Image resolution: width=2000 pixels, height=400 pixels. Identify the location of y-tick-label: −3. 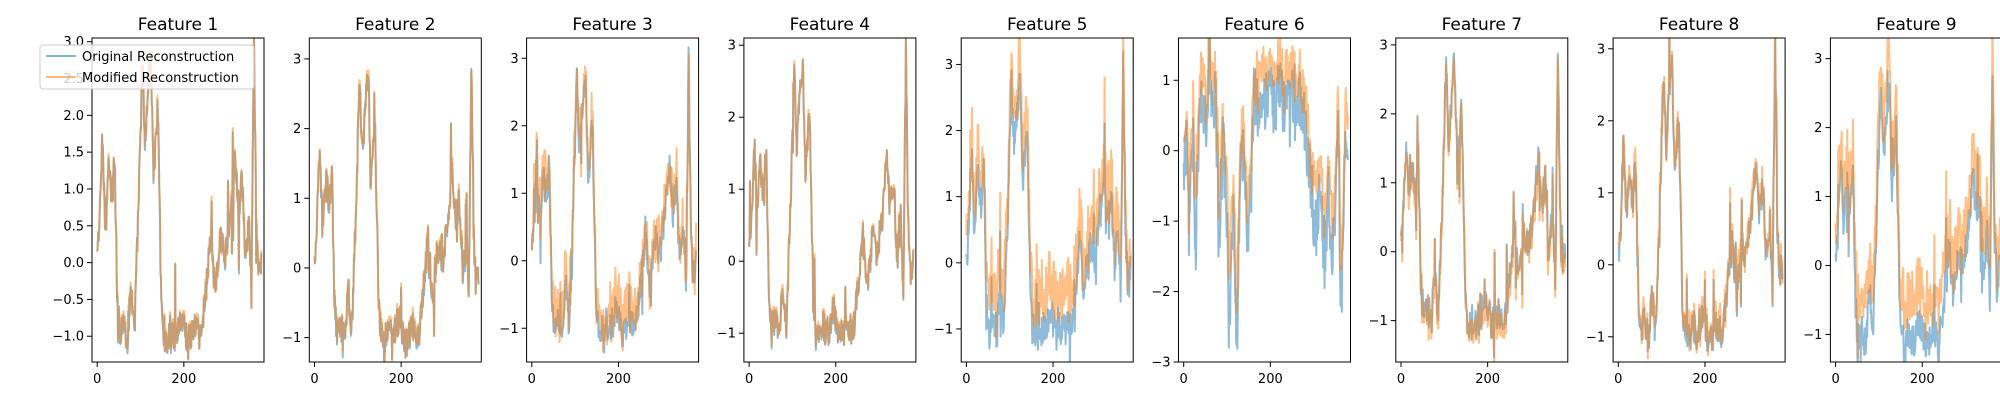
(1160, 363).